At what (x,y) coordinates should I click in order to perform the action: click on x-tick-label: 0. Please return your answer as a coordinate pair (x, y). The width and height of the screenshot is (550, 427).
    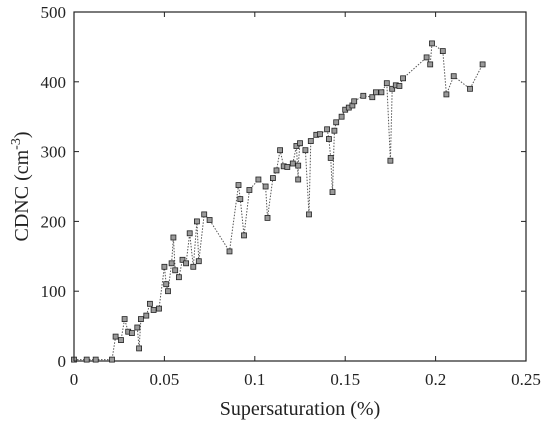
    Looking at the image, I should click on (74, 379).